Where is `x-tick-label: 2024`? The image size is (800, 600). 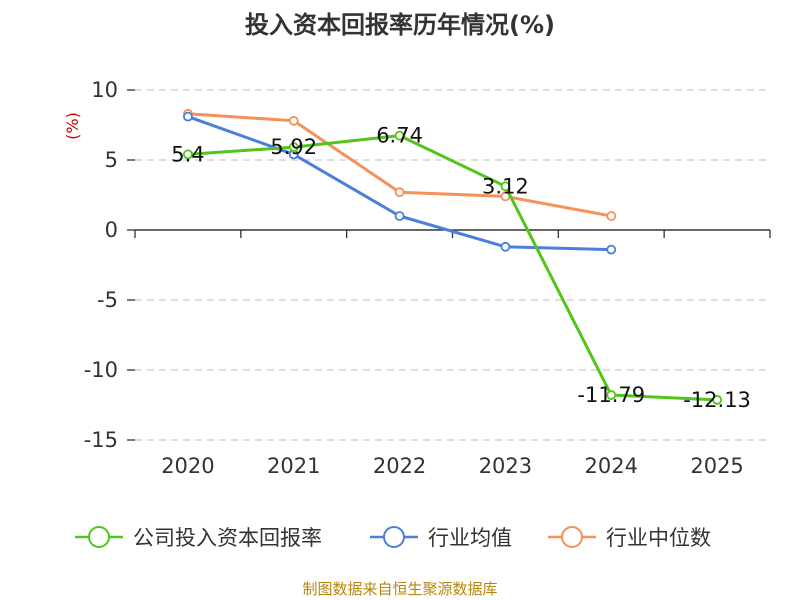
x-tick-label: 2024 is located at coordinates (611, 466).